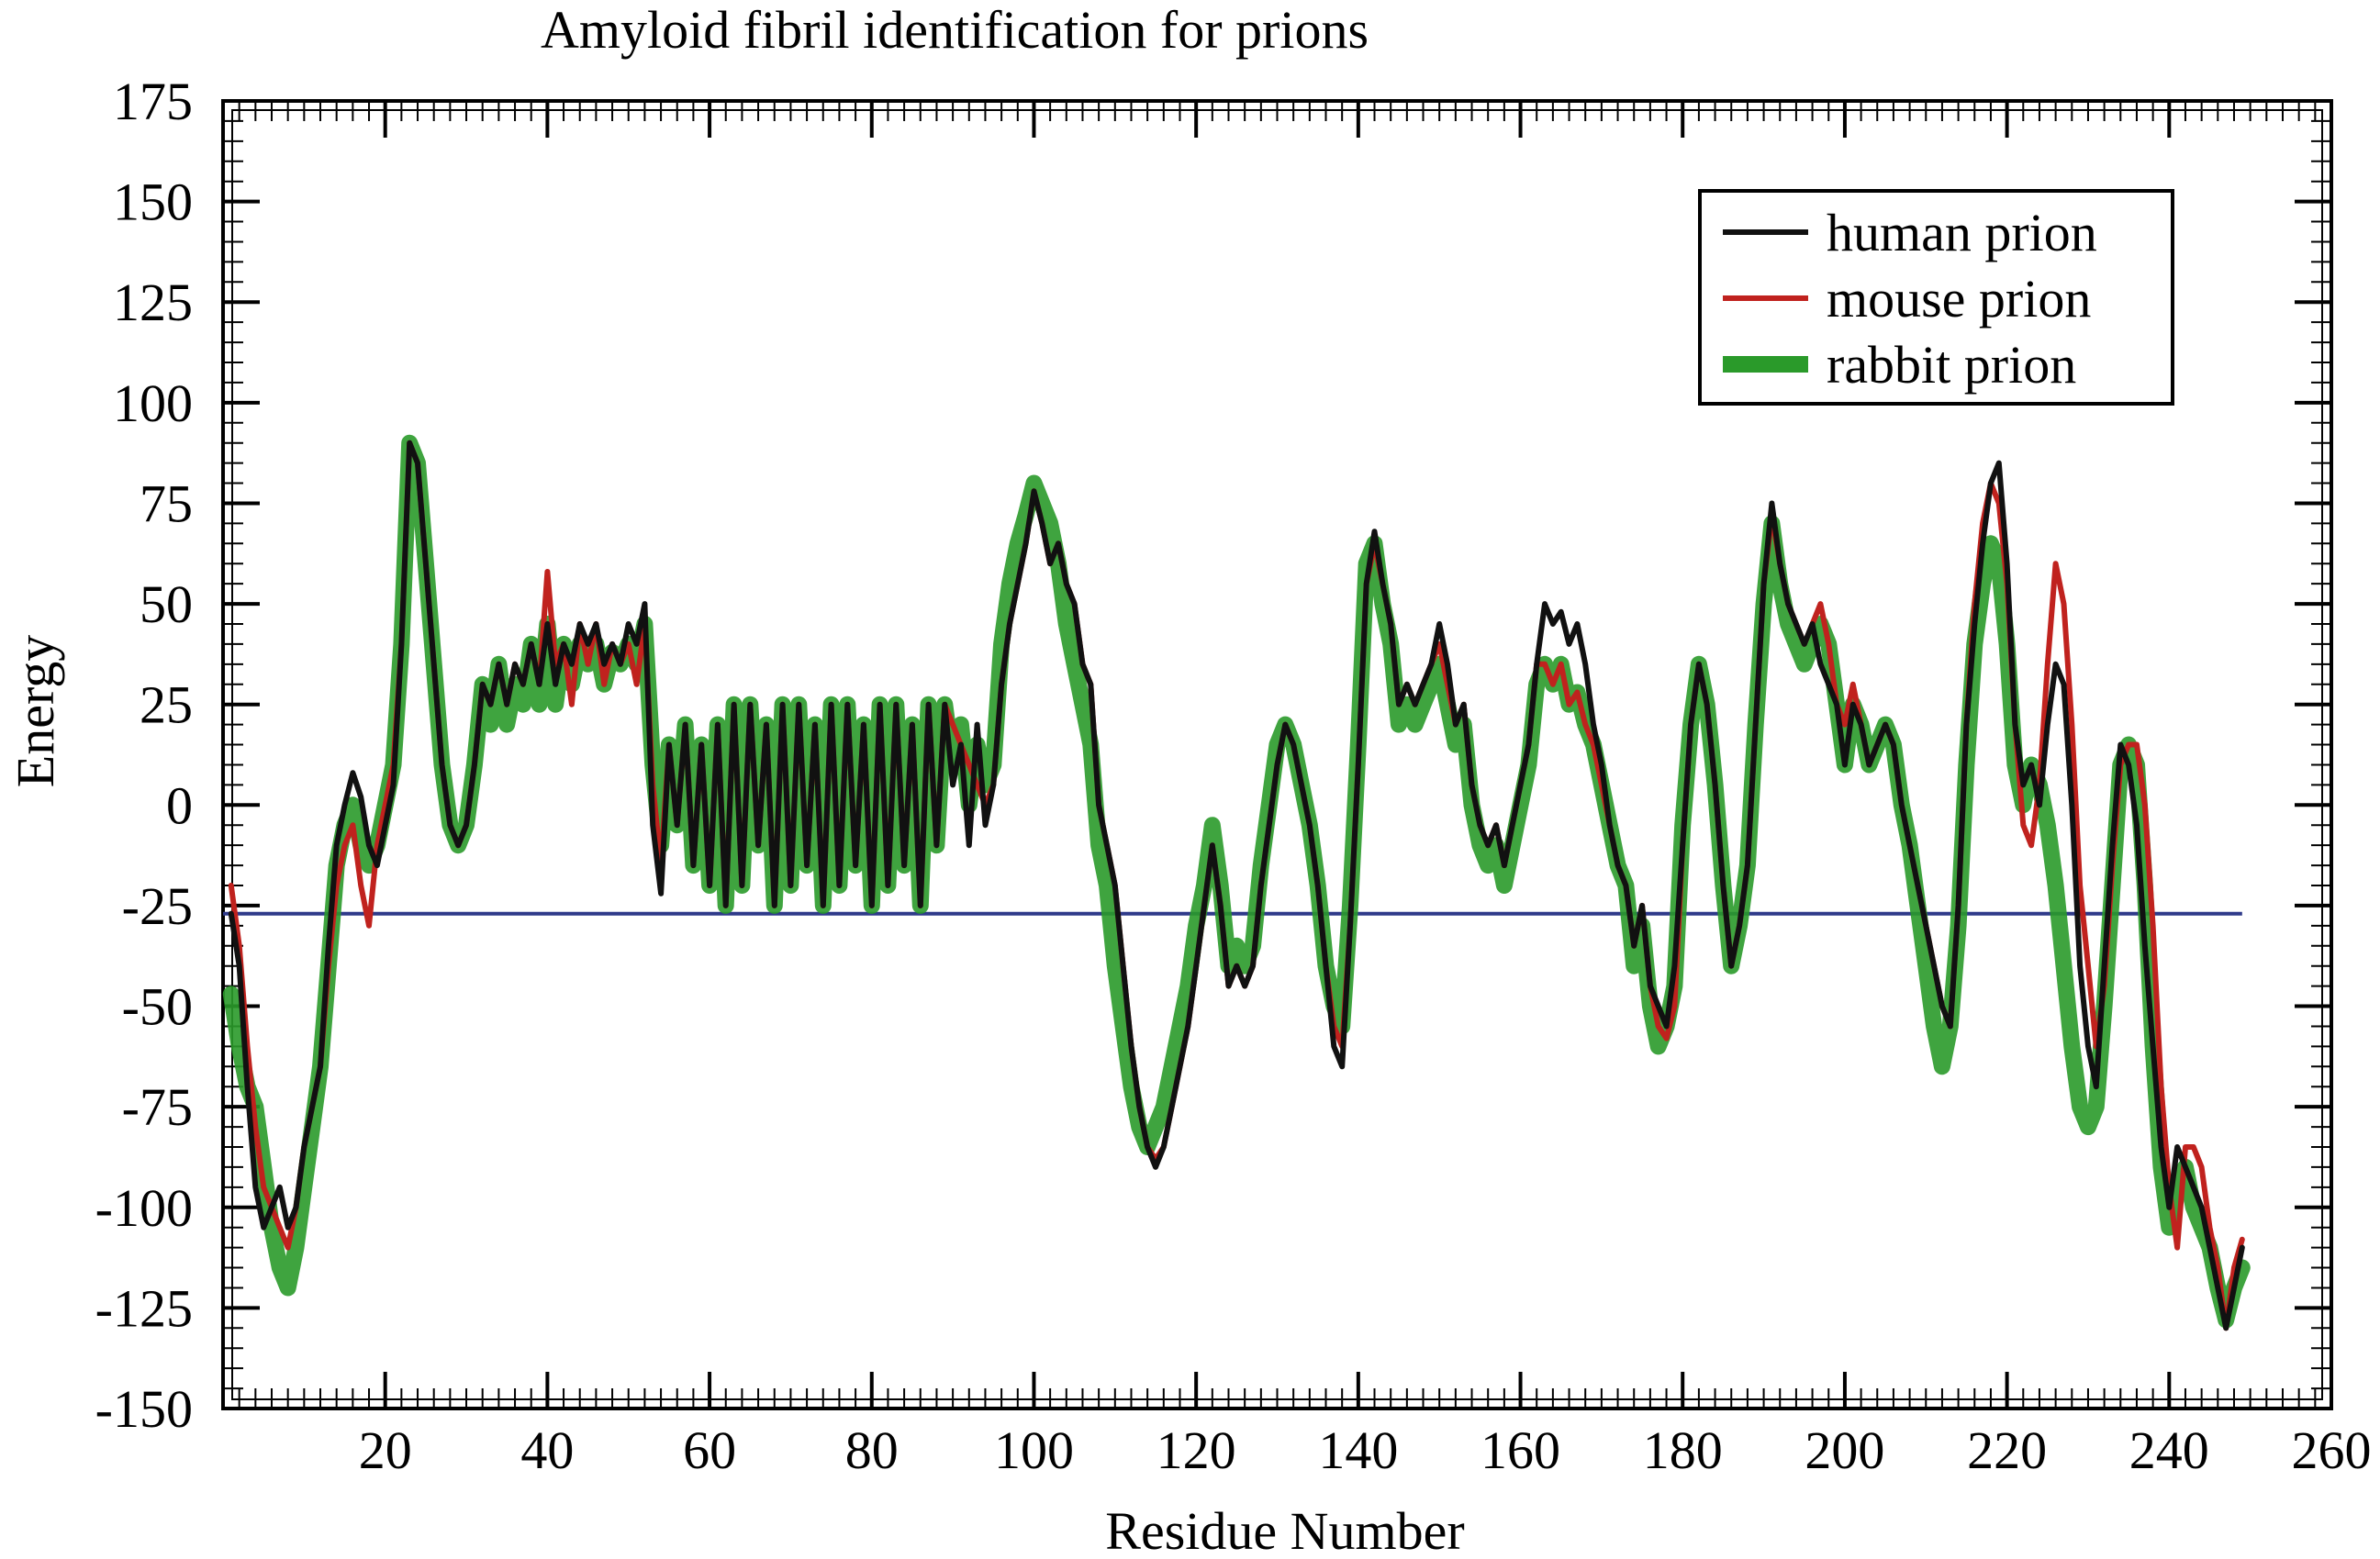  Describe the element at coordinates (1959, 299) in the screenshot. I see `legend-label: mouse prion` at that location.